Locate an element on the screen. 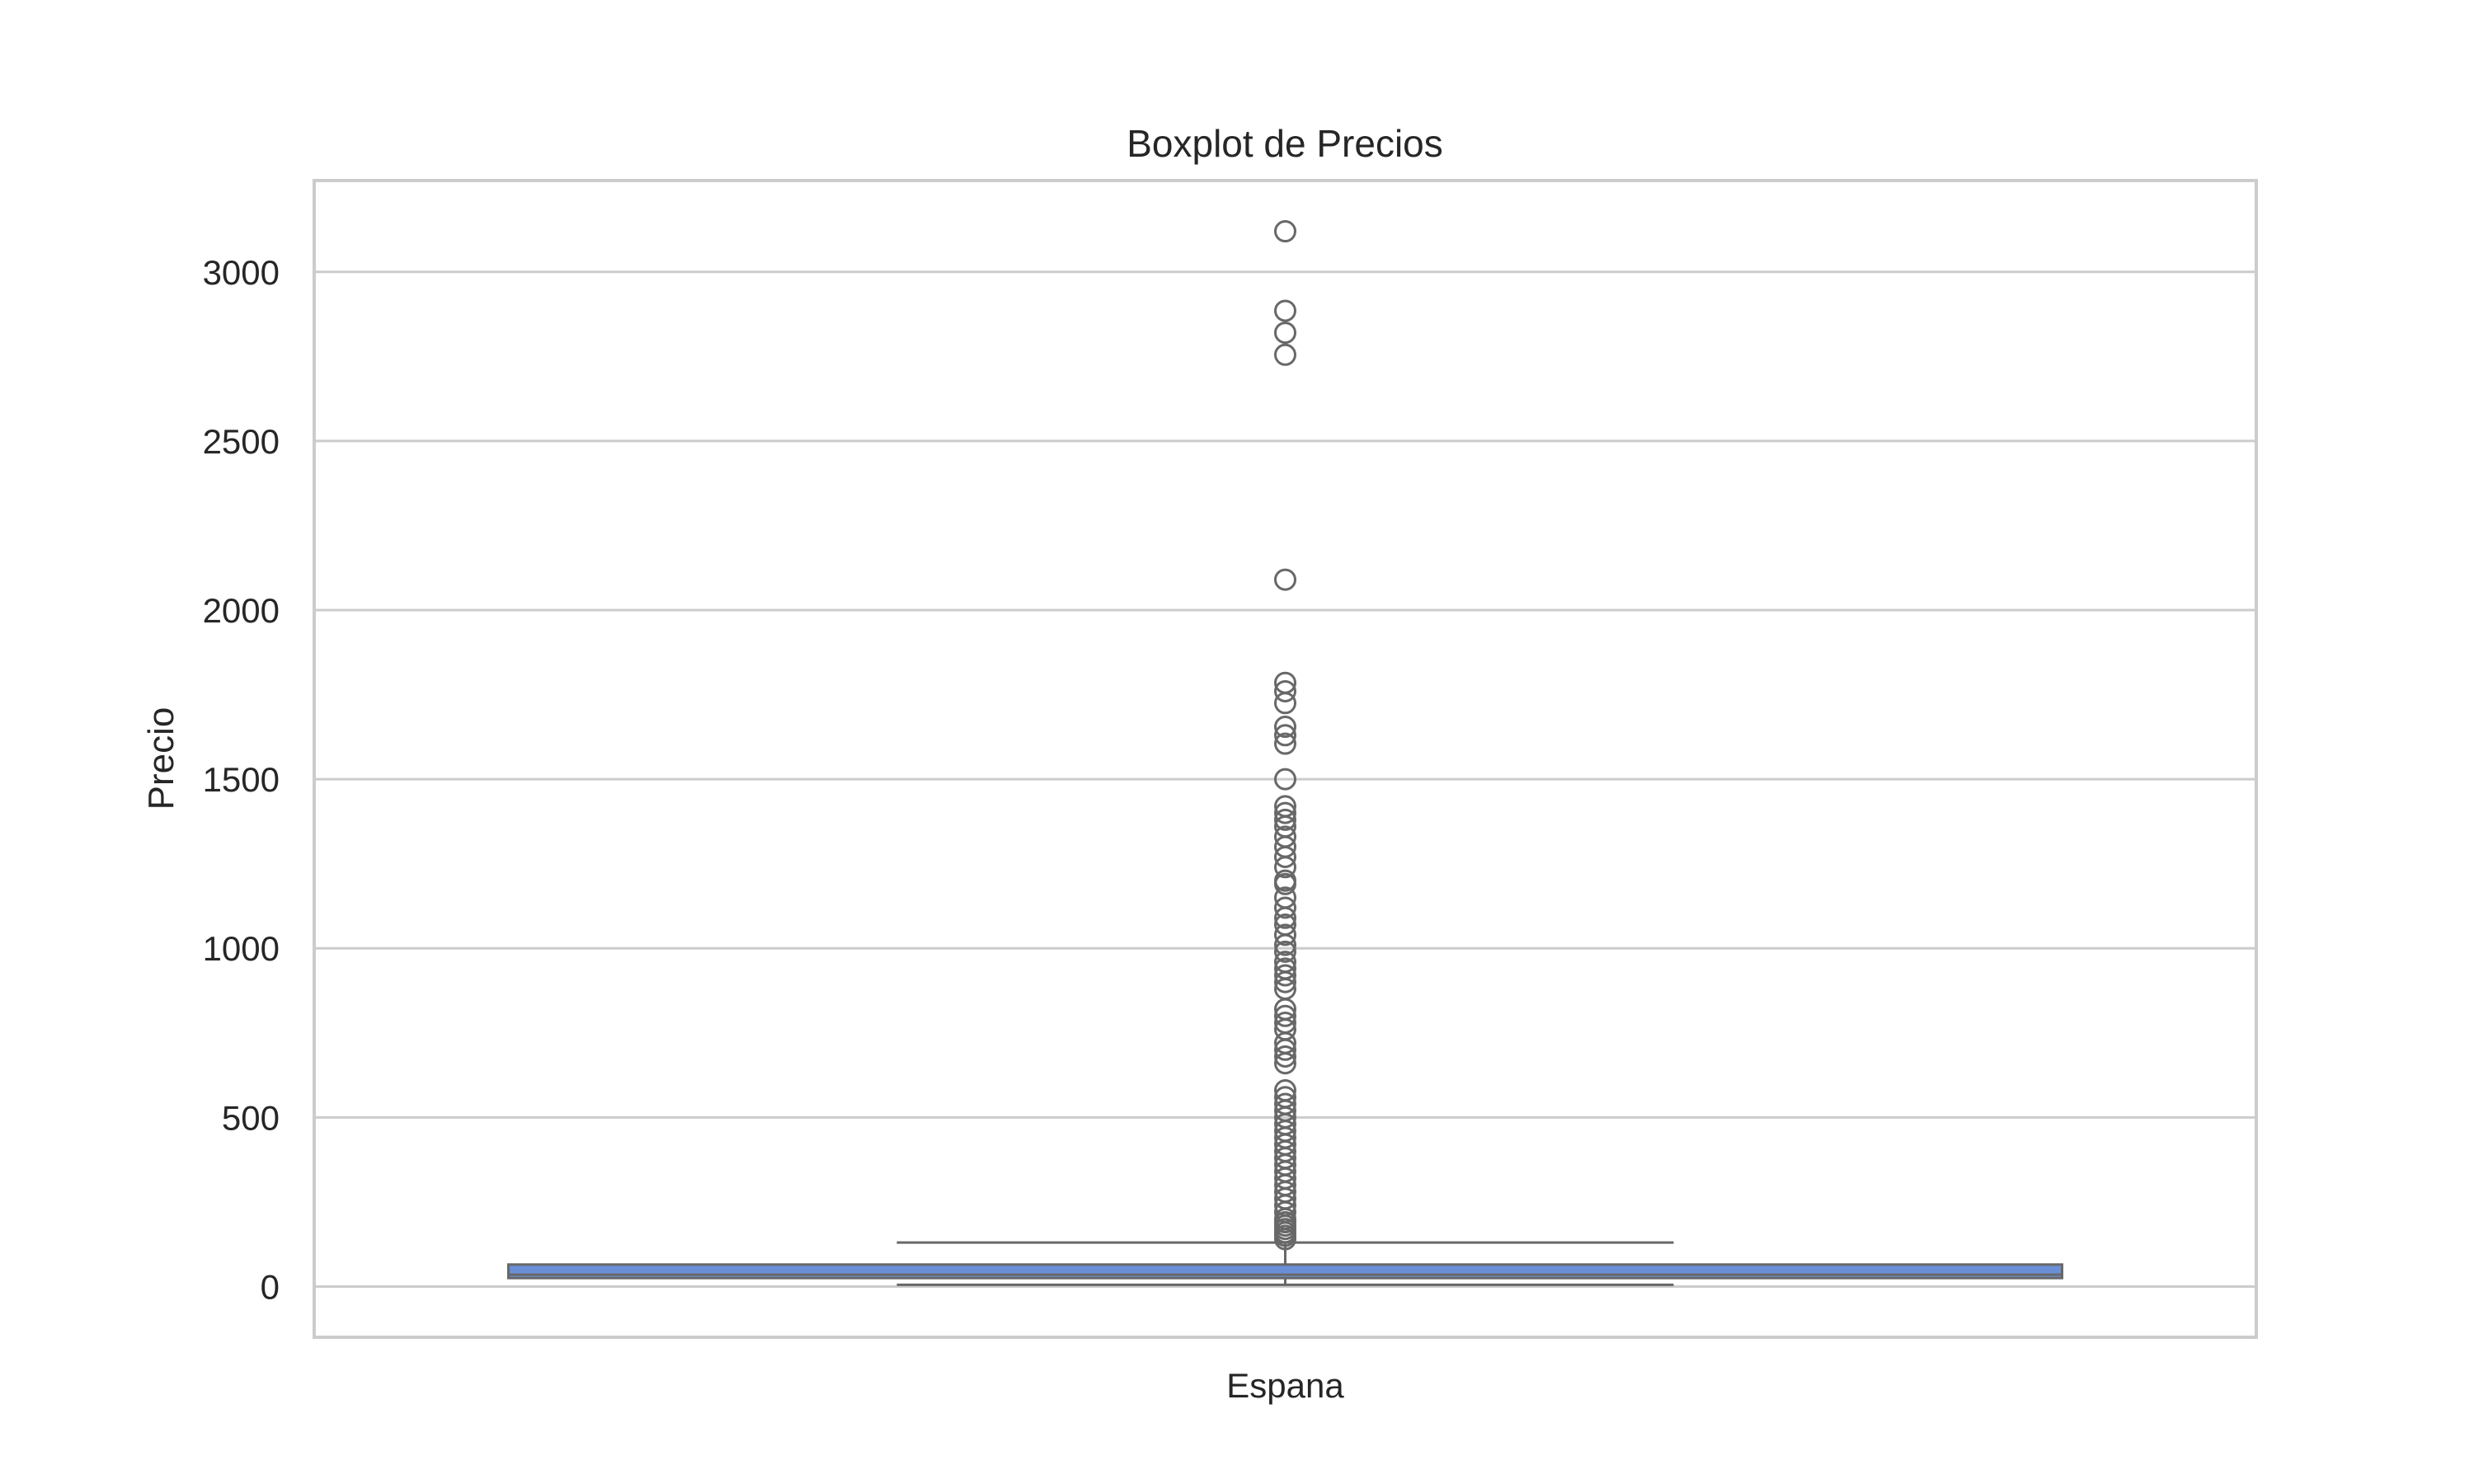 The width and height of the screenshot is (2474, 1484). y-tick-label: 0 is located at coordinates (270, 1286).